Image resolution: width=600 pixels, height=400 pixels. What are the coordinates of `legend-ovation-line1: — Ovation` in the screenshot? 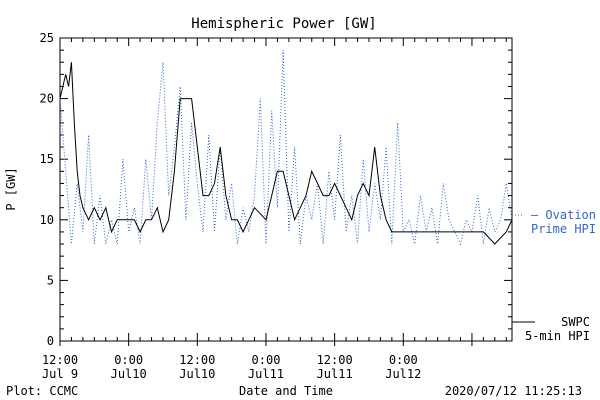 It's located at (563, 215).